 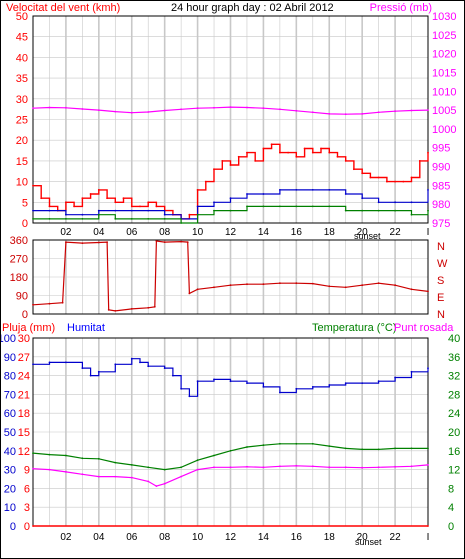 What do you see at coordinates (27, 508) in the screenshot?
I see `rain-tick-label: 3` at bounding box center [27, 508].